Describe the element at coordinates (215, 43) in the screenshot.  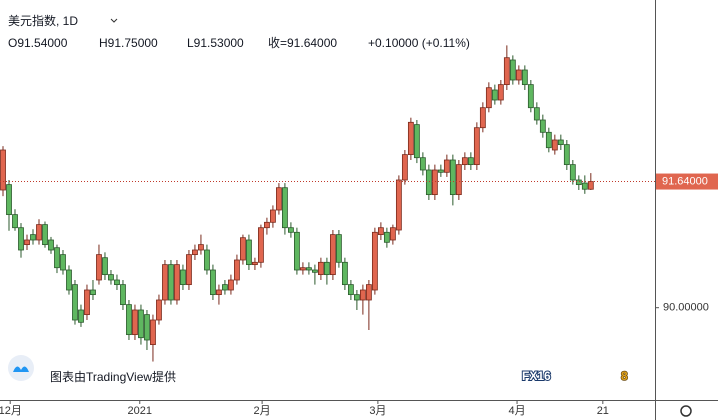
I see `ohlc-value: L91.53000` at that location.